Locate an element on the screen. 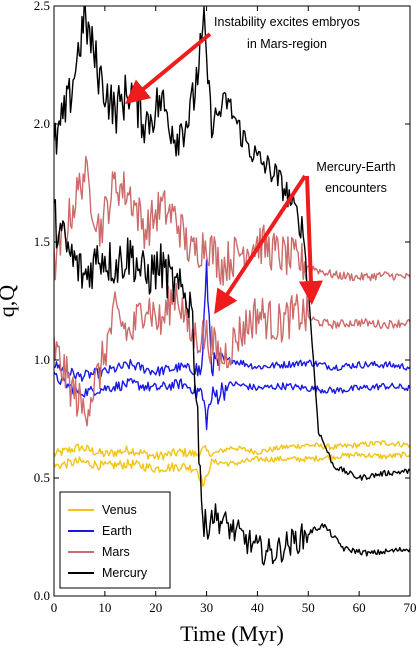 Image resolution: width=419 pixels, height=648 pixels. venus-line-upper is located at coordinates (232, 450).